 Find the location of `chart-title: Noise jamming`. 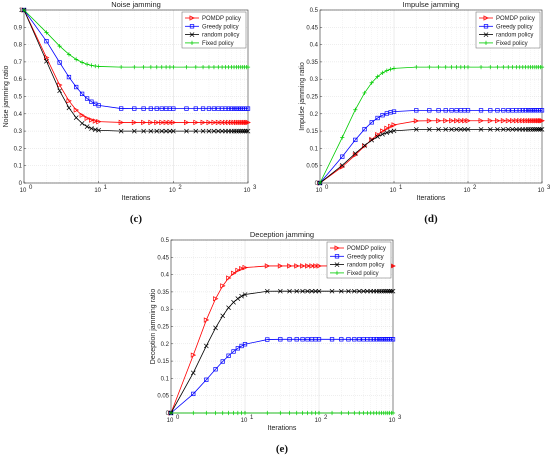

chart-title: Noise jamming is located at coordinates (136, 4).